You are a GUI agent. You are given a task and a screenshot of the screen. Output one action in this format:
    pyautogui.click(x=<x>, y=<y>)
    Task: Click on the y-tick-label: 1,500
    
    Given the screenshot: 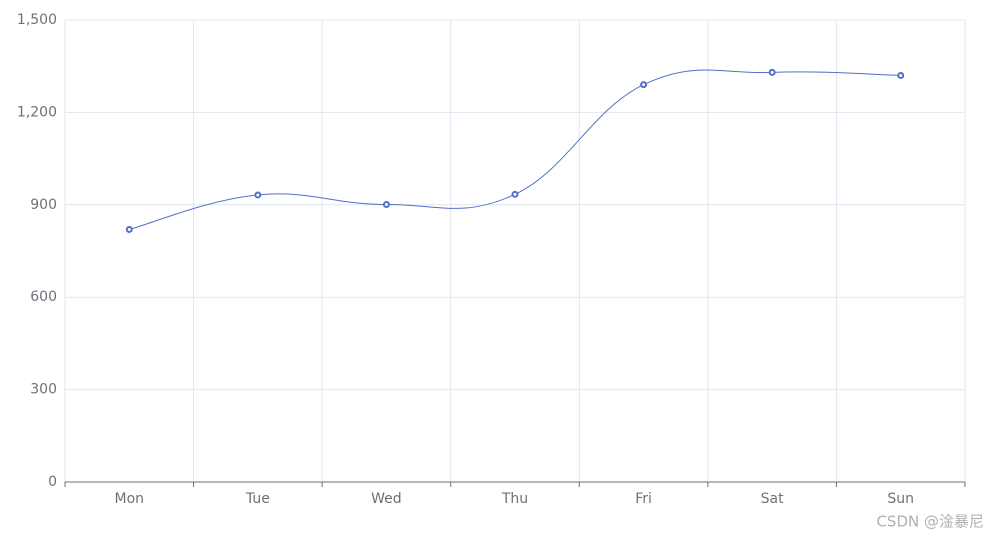 What is the action you would take?
    pyautogui.click(x=37, y=20)
    